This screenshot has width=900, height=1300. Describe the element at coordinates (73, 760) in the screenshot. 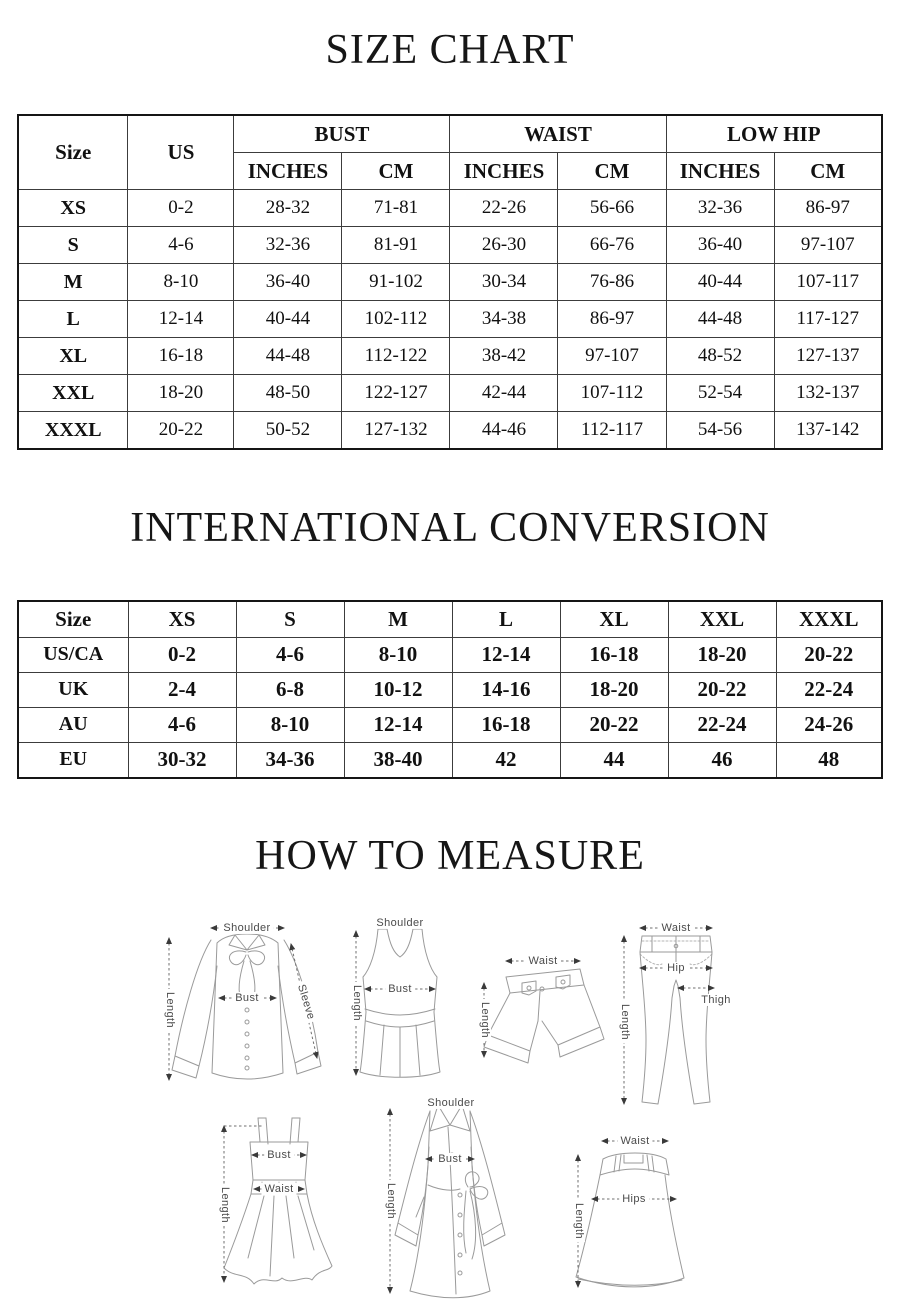

I see `row-header-cell: EU` at that location.